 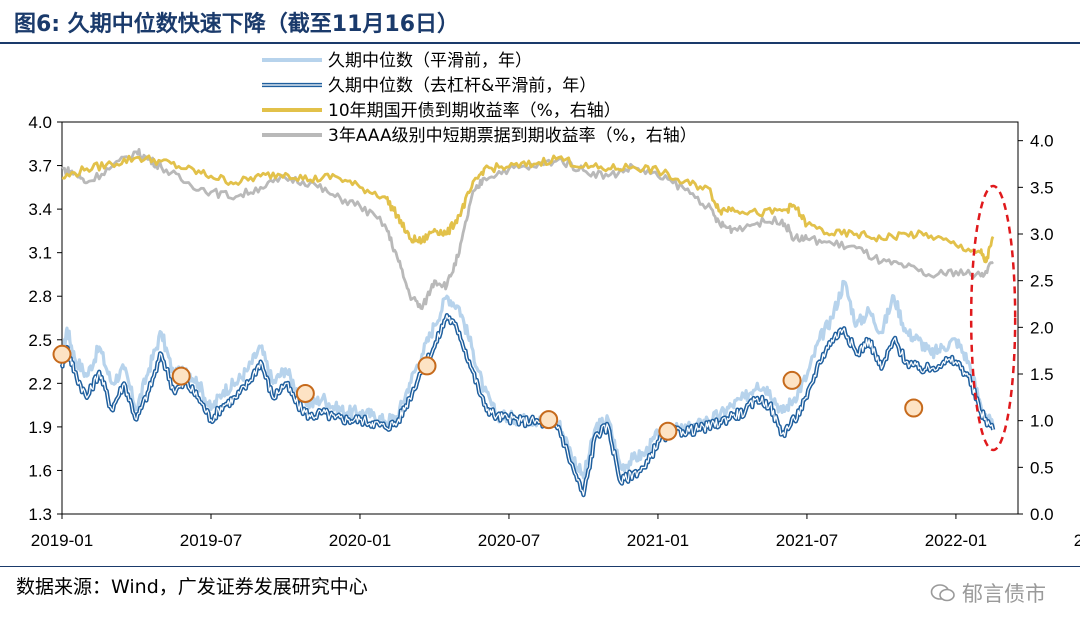 I want to click on right-tick-label: 0.0, so click(x=1042, y=514).